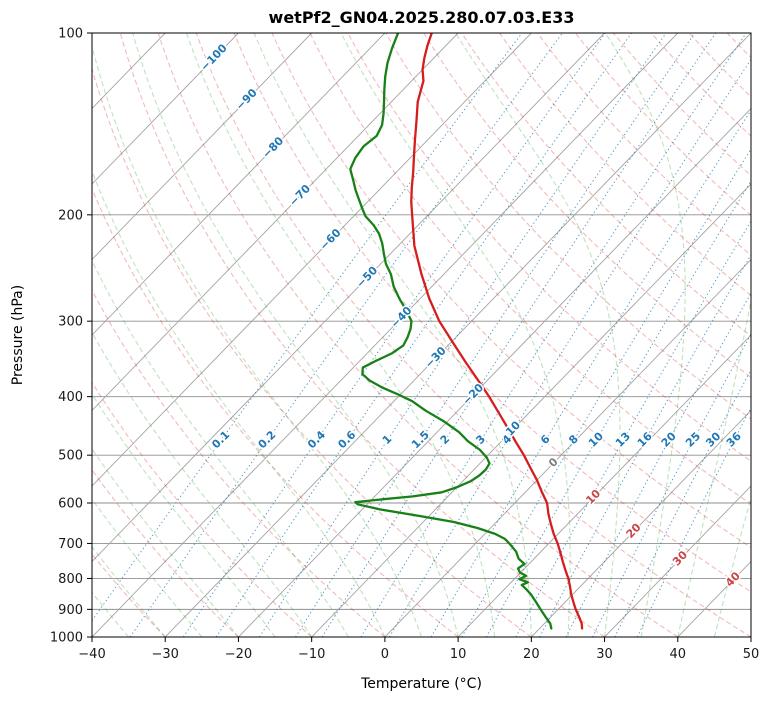  I want to click on svg-text: 40, so click(678, 654).